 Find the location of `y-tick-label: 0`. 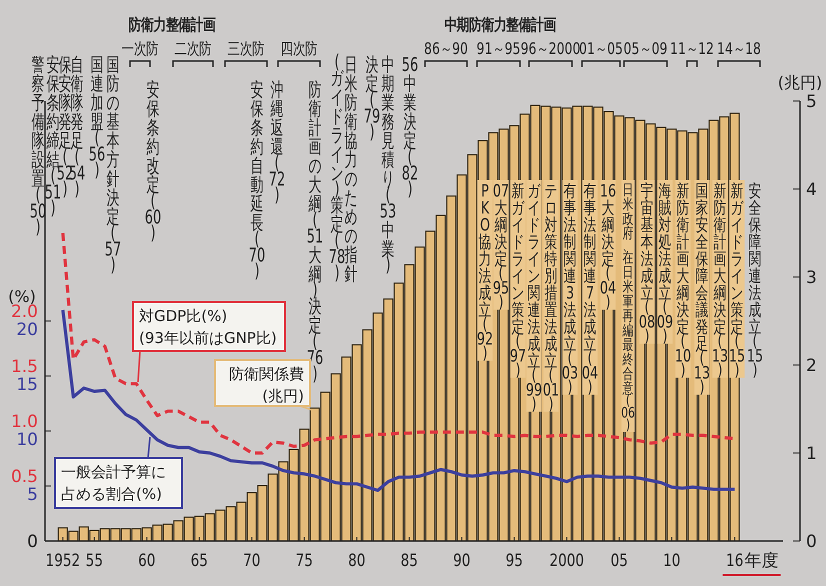

y-tick-label: 0 is located at coordinates (32, 542).